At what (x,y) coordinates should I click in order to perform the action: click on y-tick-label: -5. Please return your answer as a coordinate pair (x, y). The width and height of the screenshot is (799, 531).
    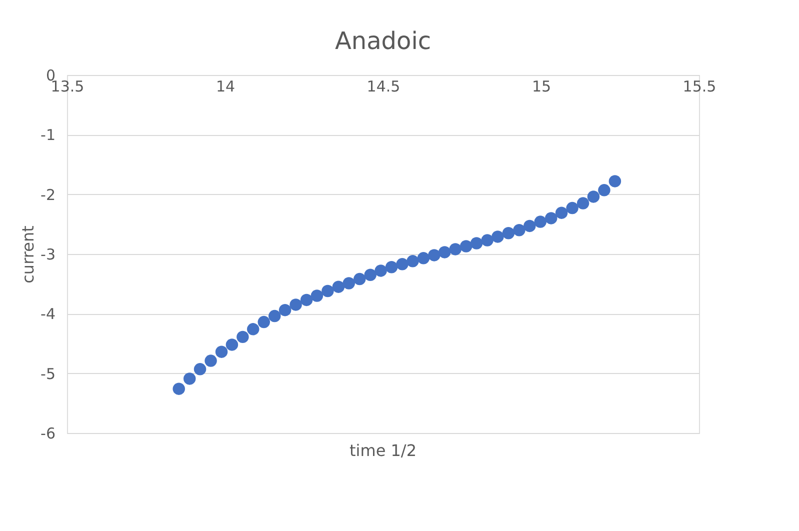
    Looking at the image, I should click on (48, 373).